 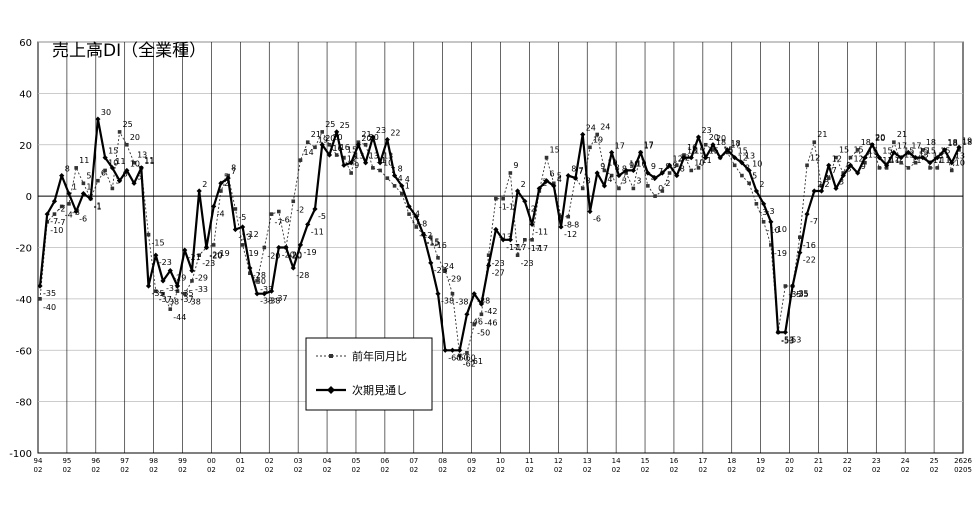 I want to click on y-tick-label: 40, so click(x=25, y=94).